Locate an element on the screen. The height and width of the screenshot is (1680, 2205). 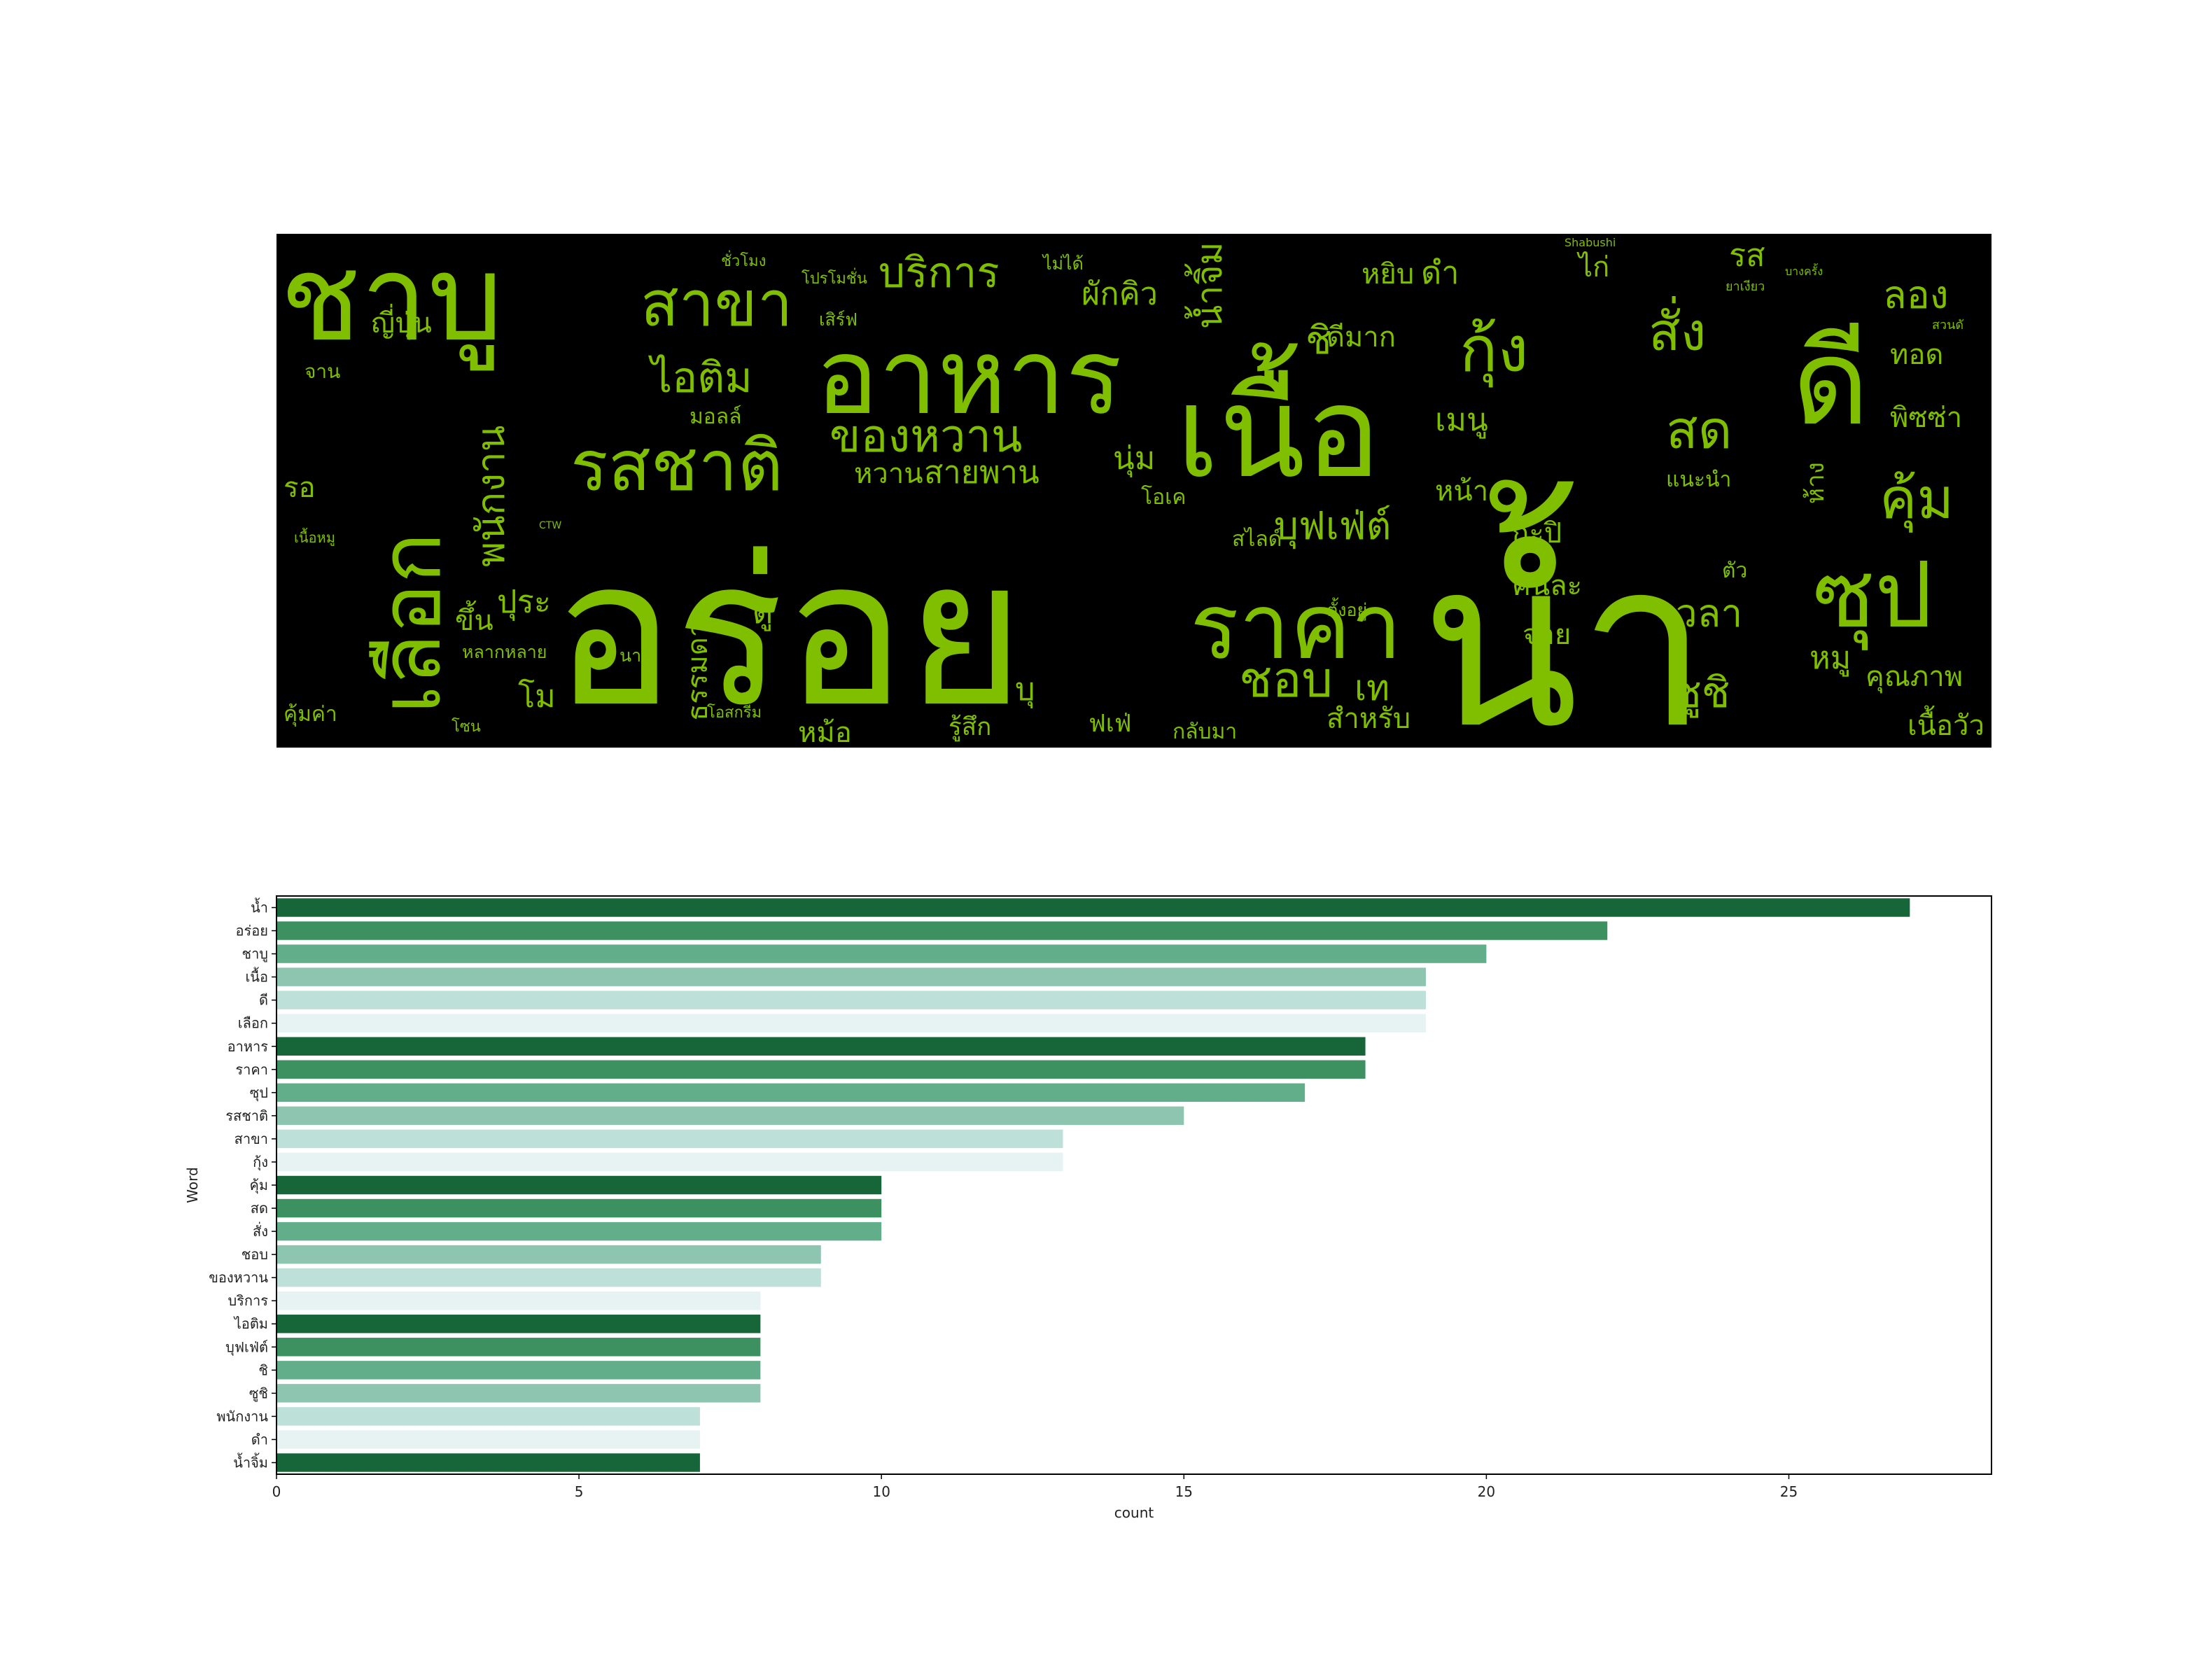
y-tick-label: สั่ง is located at coordinates (260, 1231).